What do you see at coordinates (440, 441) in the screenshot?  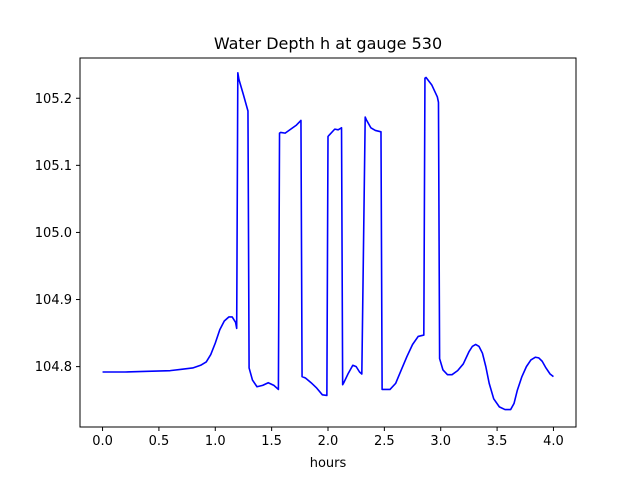 I see `x-tick-label: 3.0` at bounding box center [440, 441].